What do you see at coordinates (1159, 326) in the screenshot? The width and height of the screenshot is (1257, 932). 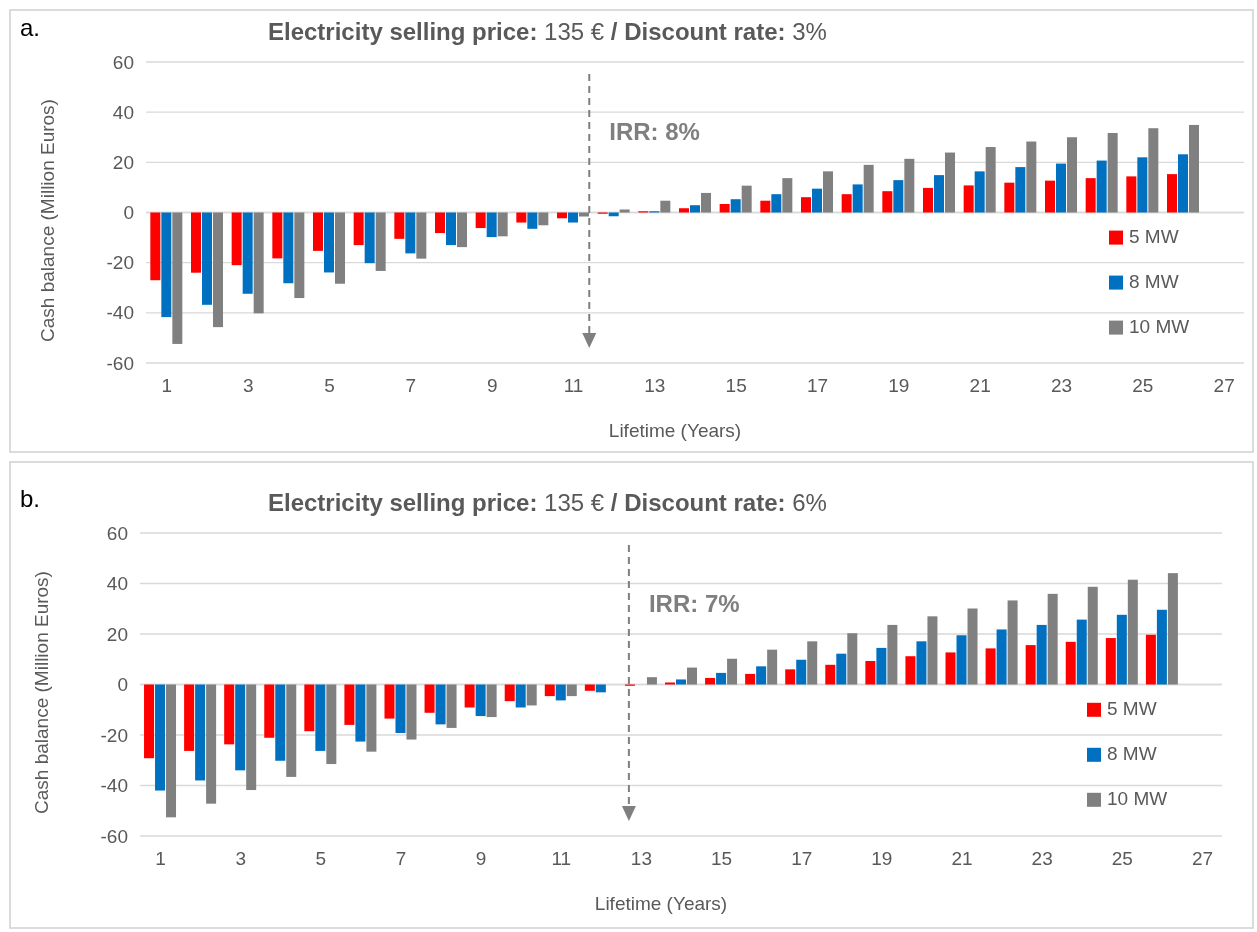 I see `legend-label: 10 MW` at bounding box center [1159, 326].